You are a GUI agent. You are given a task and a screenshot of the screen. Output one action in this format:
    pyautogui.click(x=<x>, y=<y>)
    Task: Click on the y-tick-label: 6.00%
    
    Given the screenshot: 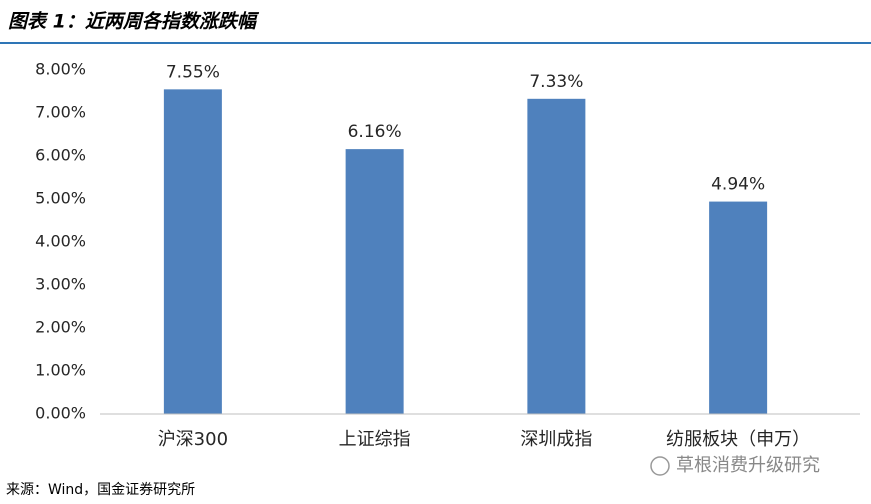 What is the action you would take?
    pyautogui.click(x=60, y=155)
    